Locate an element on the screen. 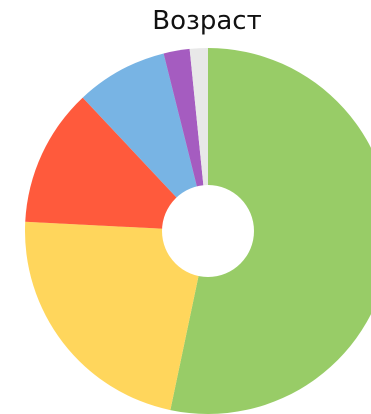 The width and height of the screenshot is (371, 414). donut-hole is located at coordinates (208, 231).